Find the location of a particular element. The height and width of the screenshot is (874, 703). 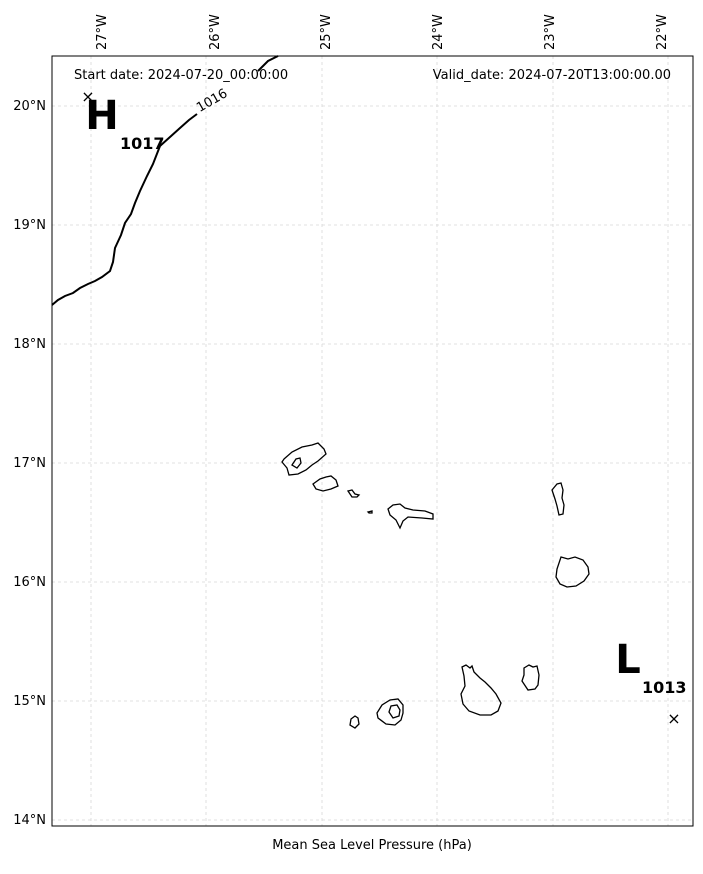

map-xlabel: Mean Sea Level Pressure (hPa) is located at coordinates (372, 845).